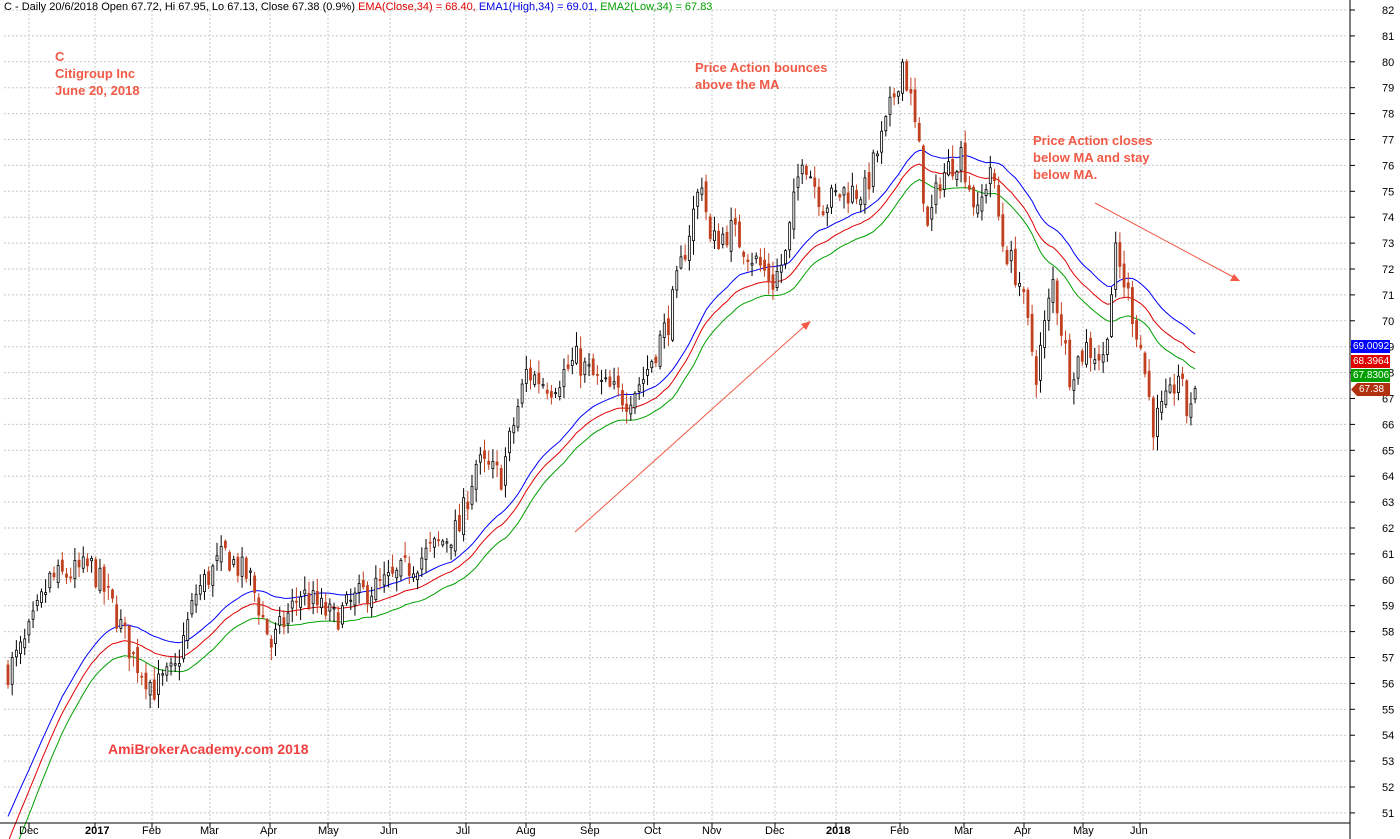 This screenshot has width=1400, height=839. What do you see at coordinates (1388, 89) in the screenshot?
I see `y-tick-label: 79` at bounding box center [1388, 89].